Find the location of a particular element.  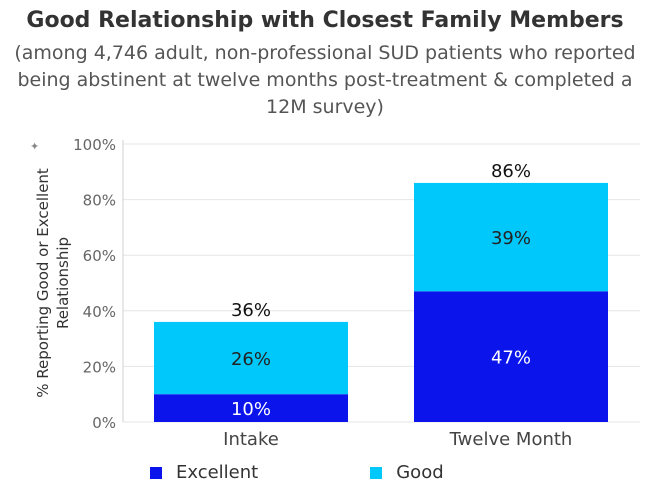

total-label: 36% is located at coordinates (251, 310).